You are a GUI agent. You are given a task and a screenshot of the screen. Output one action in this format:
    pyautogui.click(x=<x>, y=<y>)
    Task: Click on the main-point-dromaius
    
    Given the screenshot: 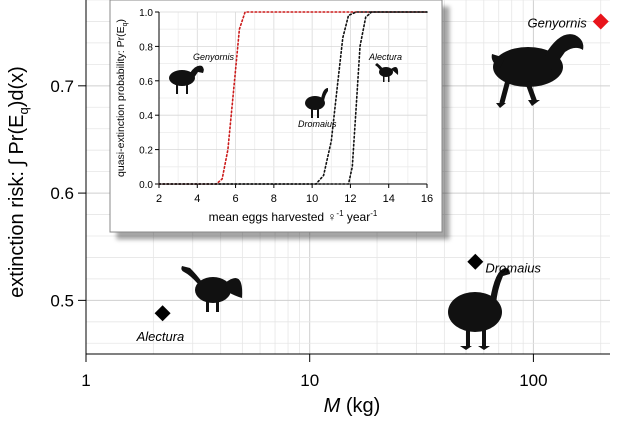 What is the action you would take?
    pyautogui.click(x=475, y=261)
    